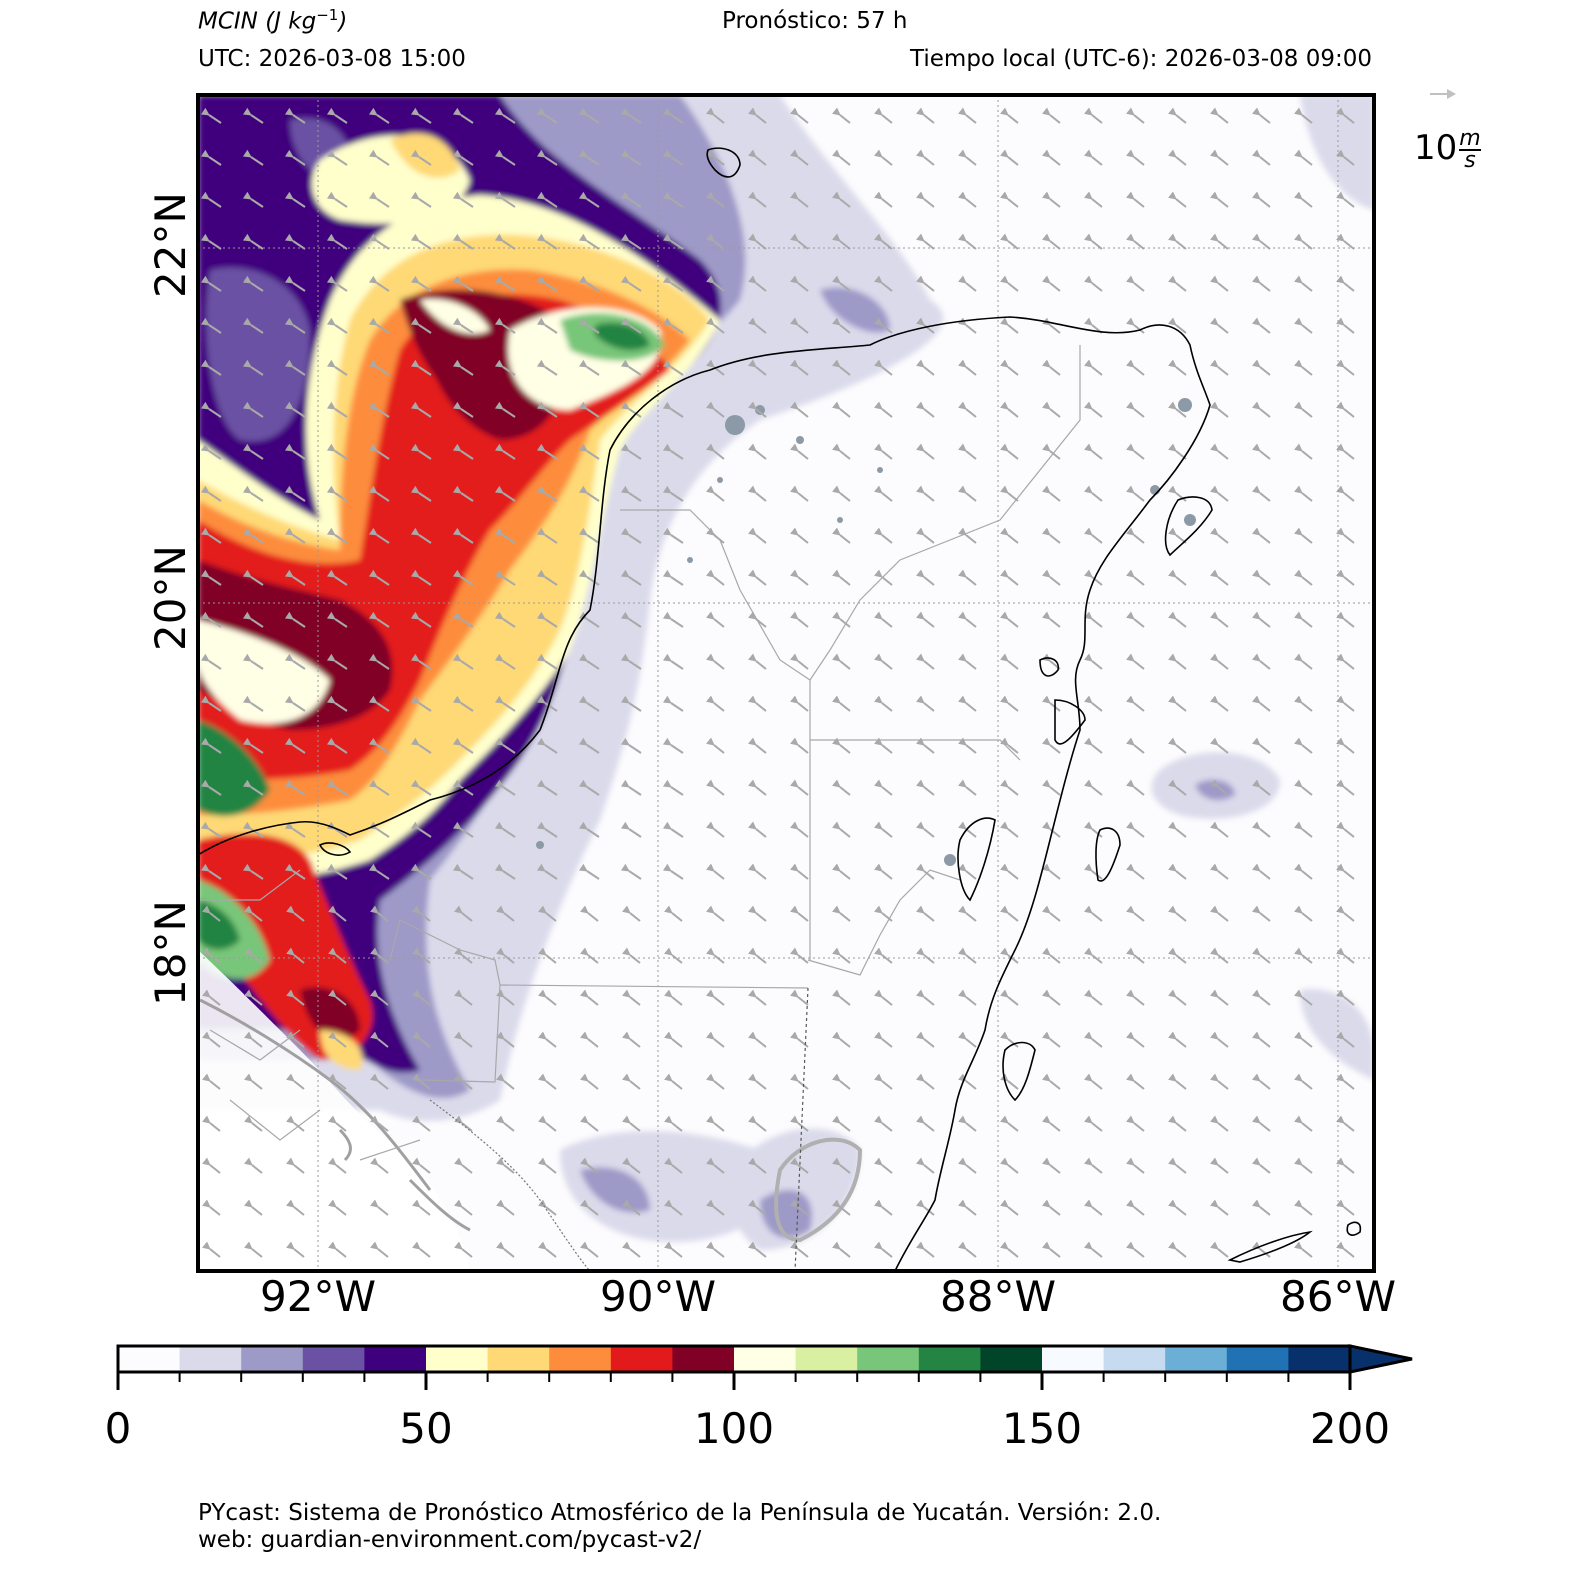  Describe the element at coordinates (332, 59) in the screenshot. I see `utc-time-label: UTC: 2026-03-08 15:00` at that location.